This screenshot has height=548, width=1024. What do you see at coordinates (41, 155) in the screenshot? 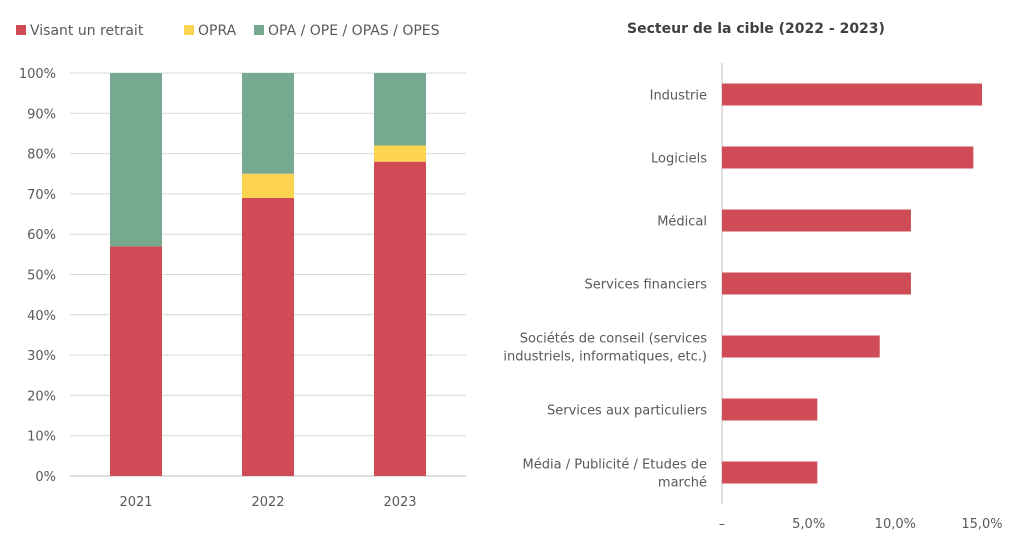
I see `y-tick-label: 80%` at bounding box center [41, 155].